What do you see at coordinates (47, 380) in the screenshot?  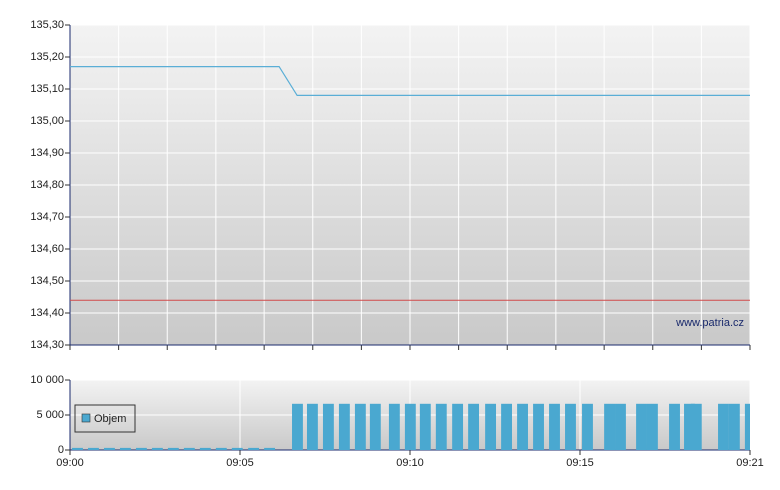 I see `y-tick-label: 10 000` at bounding box center [47, 380].